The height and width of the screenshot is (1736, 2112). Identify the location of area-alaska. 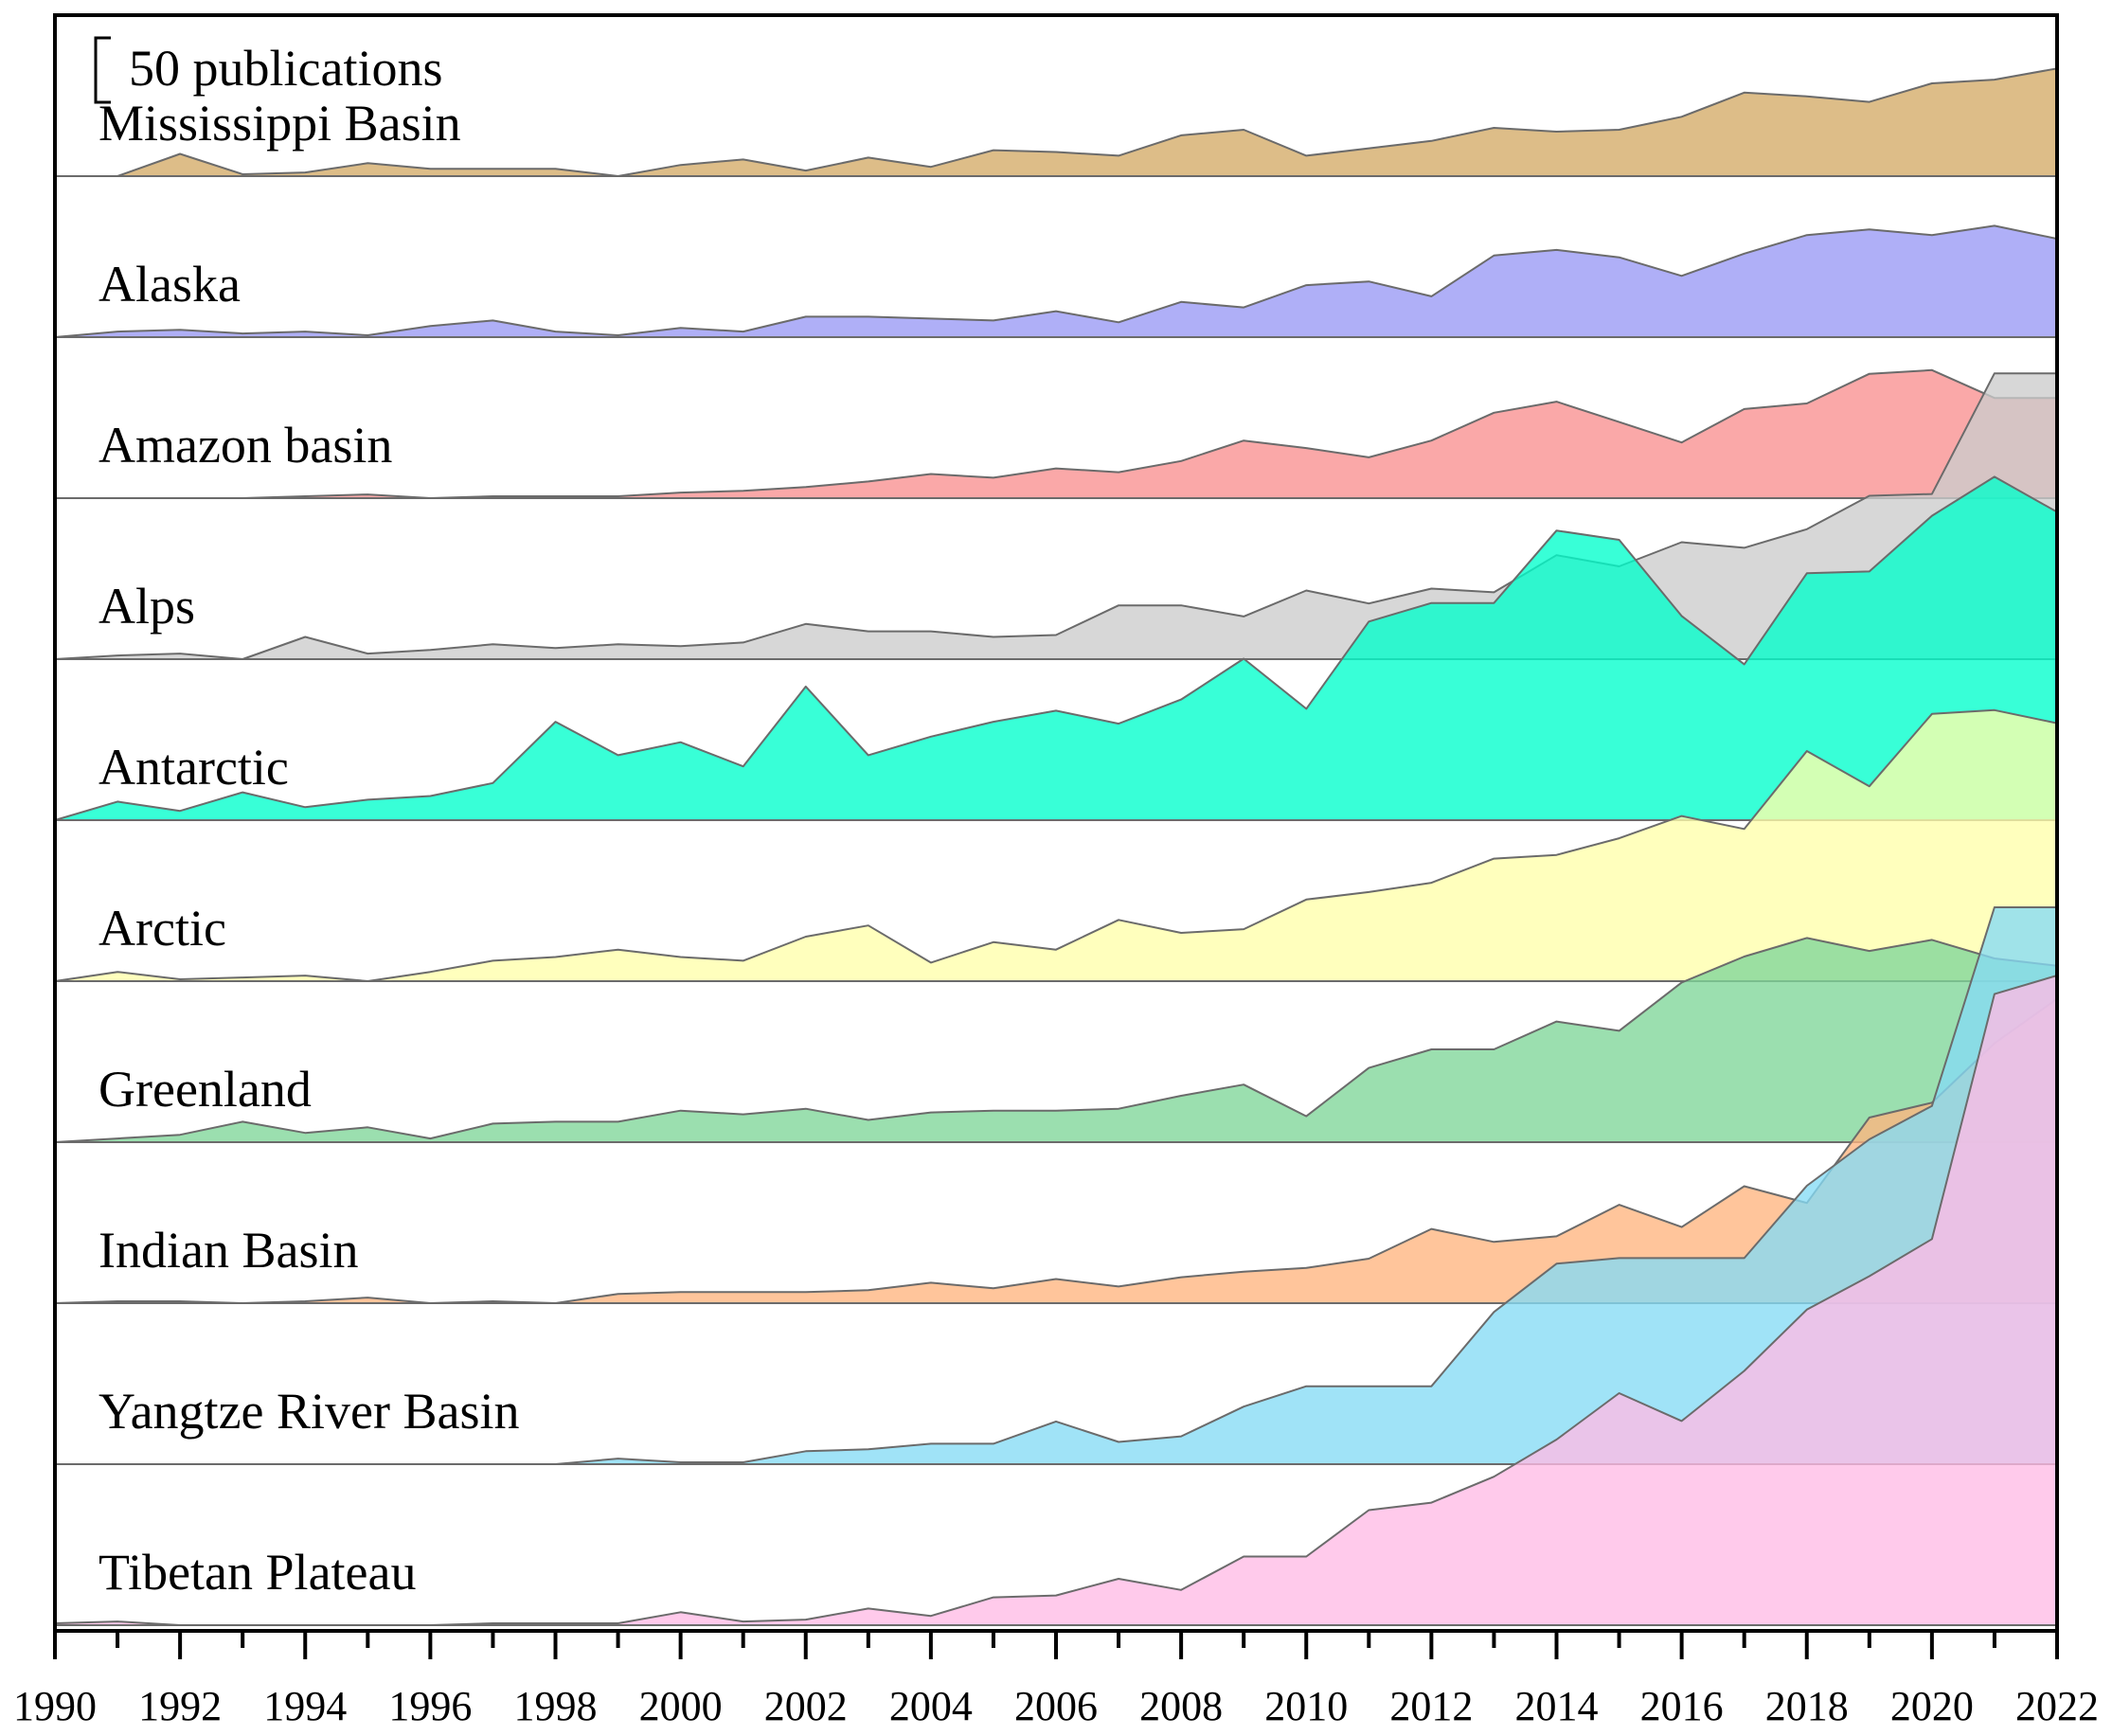
(1056, 281).